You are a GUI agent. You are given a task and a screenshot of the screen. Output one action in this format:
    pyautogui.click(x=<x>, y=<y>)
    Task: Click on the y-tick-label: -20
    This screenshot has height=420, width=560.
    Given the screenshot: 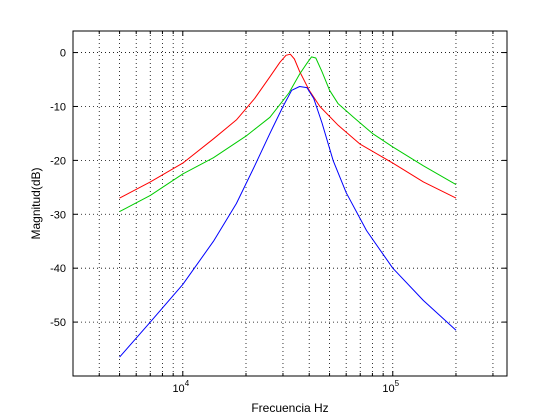 What is the action you would take?
    pyautogui.click(x=58, y=161)
    